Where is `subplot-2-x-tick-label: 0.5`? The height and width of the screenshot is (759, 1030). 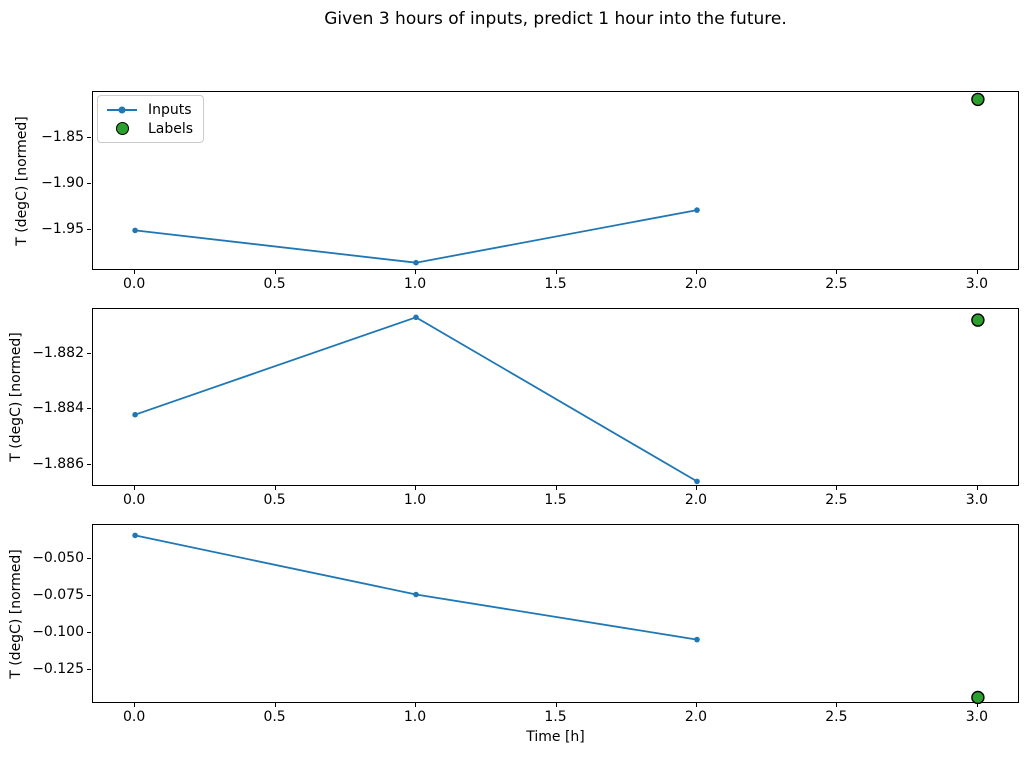 subplot-2-x-tick-label: 0.5 is located at coordinates (274, 500).